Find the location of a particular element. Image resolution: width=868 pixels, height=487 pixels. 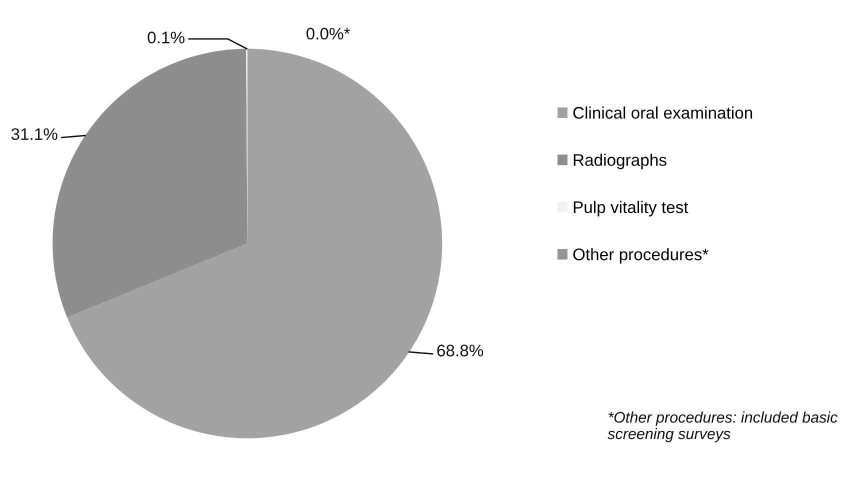

data-label: 31.1% is located at coordinates (34, 134).